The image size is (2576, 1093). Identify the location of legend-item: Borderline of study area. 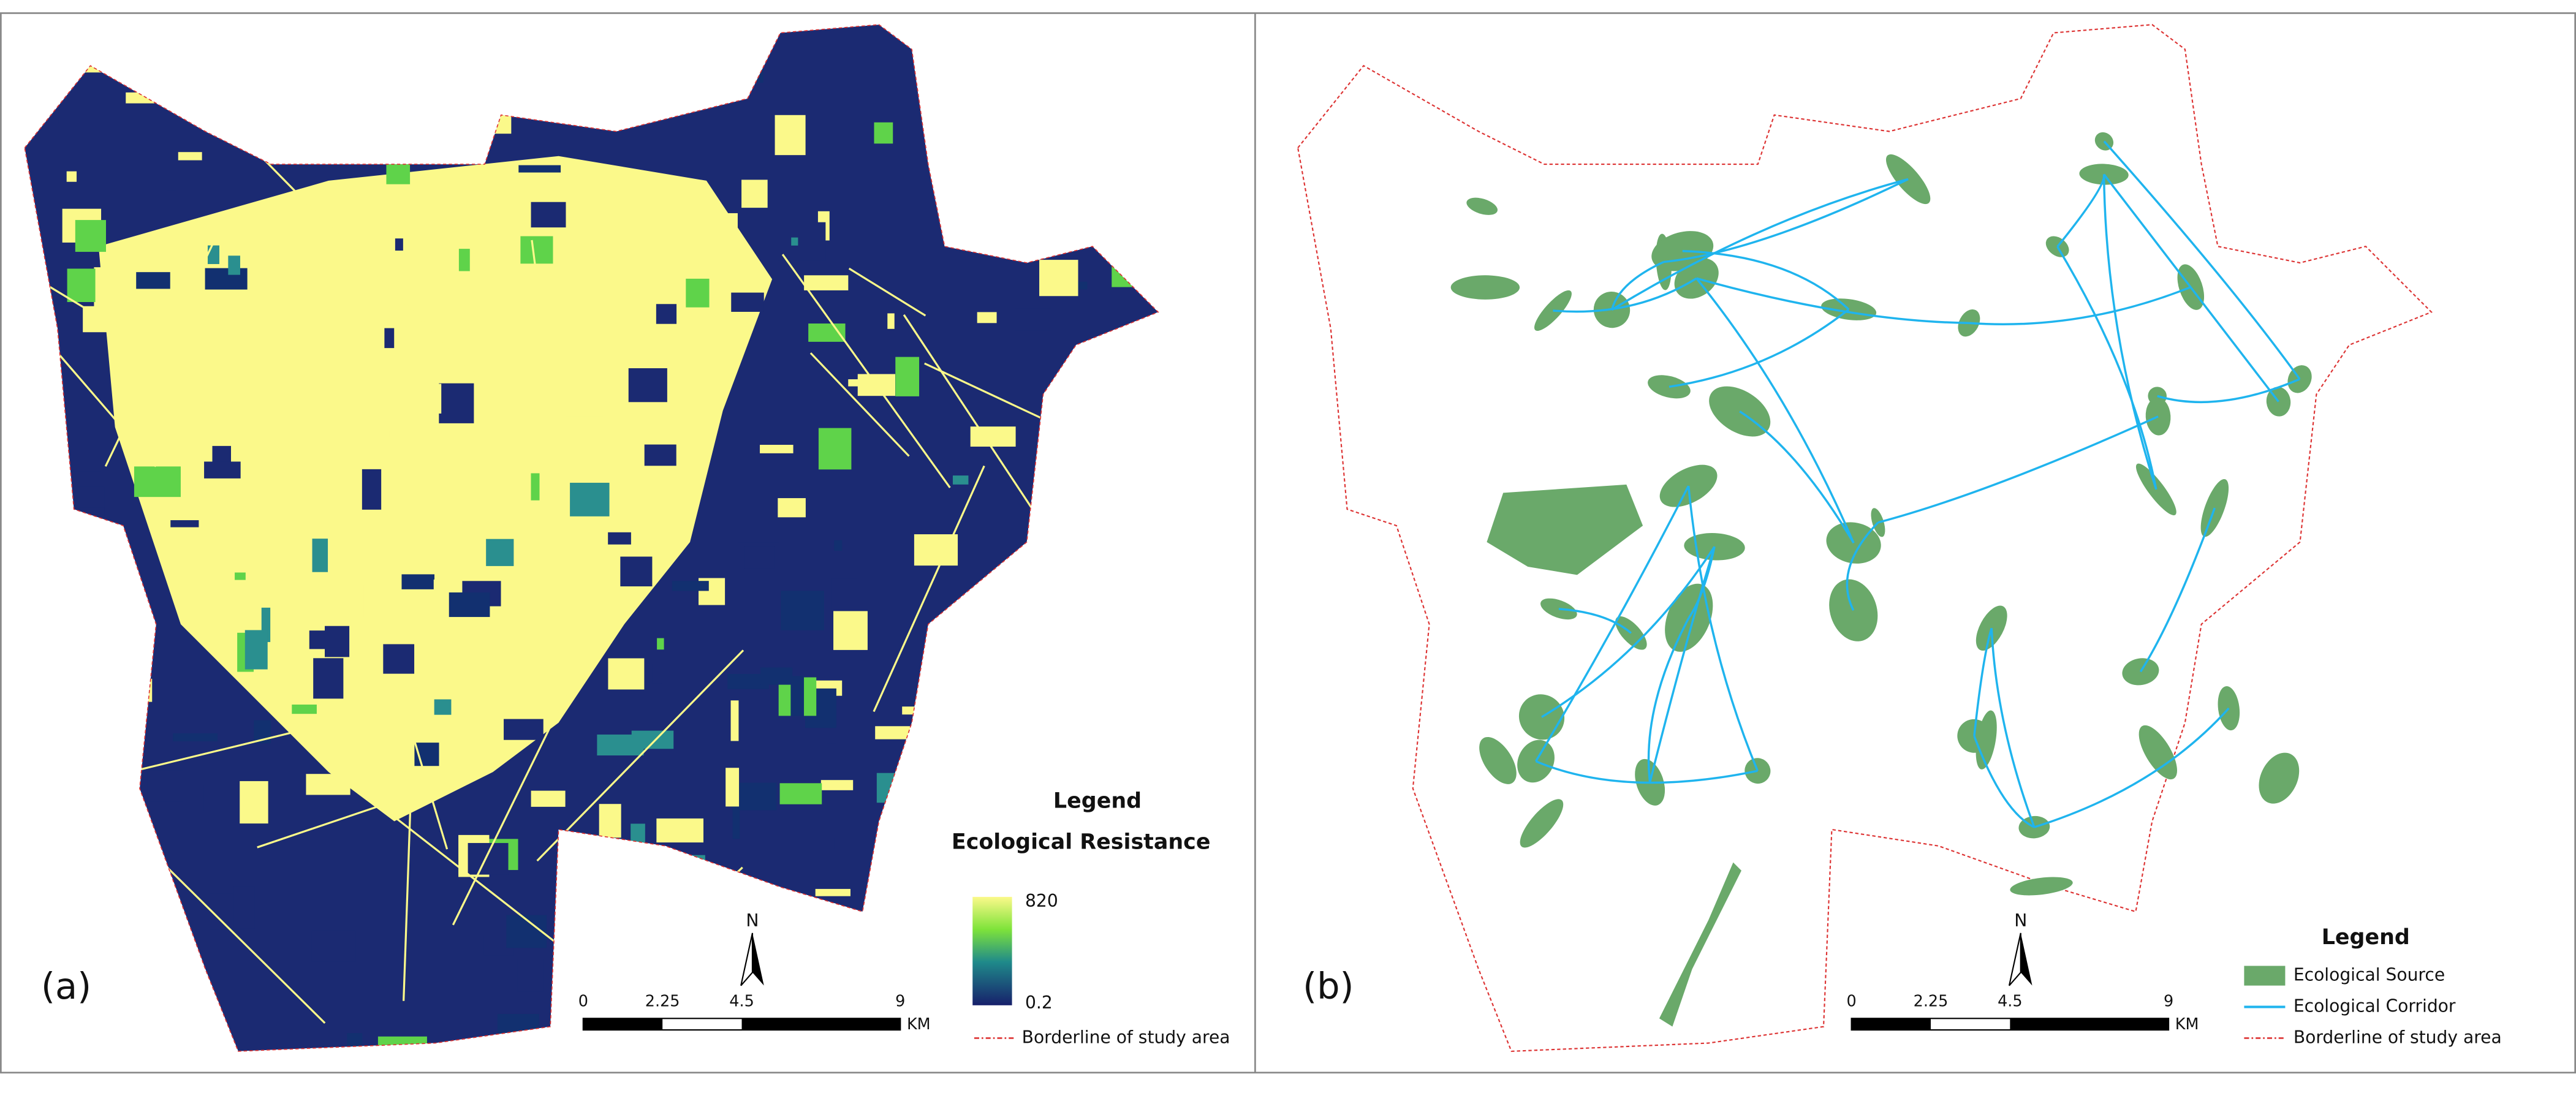
(2398, 1037).